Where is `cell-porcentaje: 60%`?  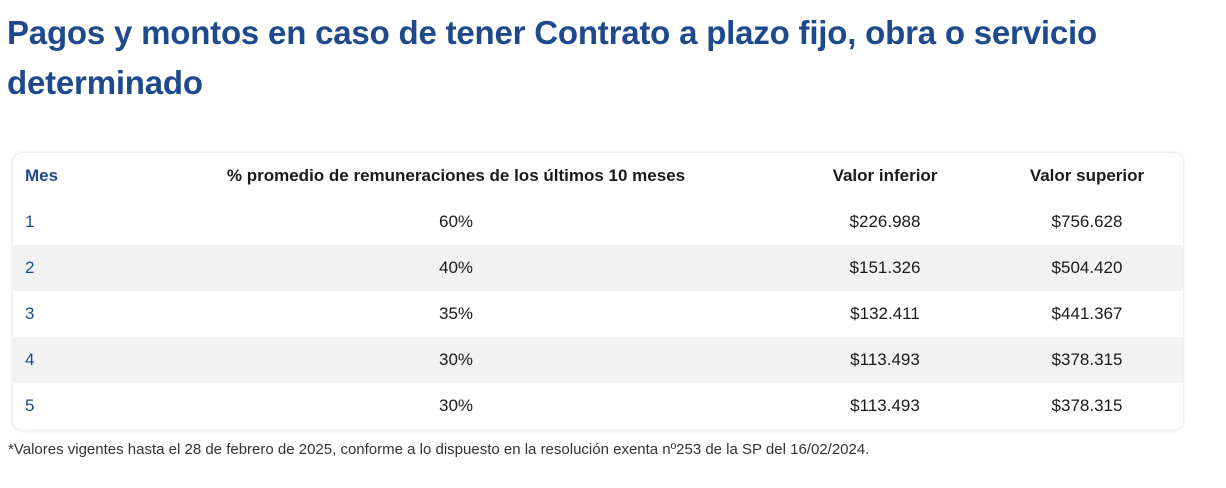
cell-porcentaje: 60% is located at coordinates (456, 221).